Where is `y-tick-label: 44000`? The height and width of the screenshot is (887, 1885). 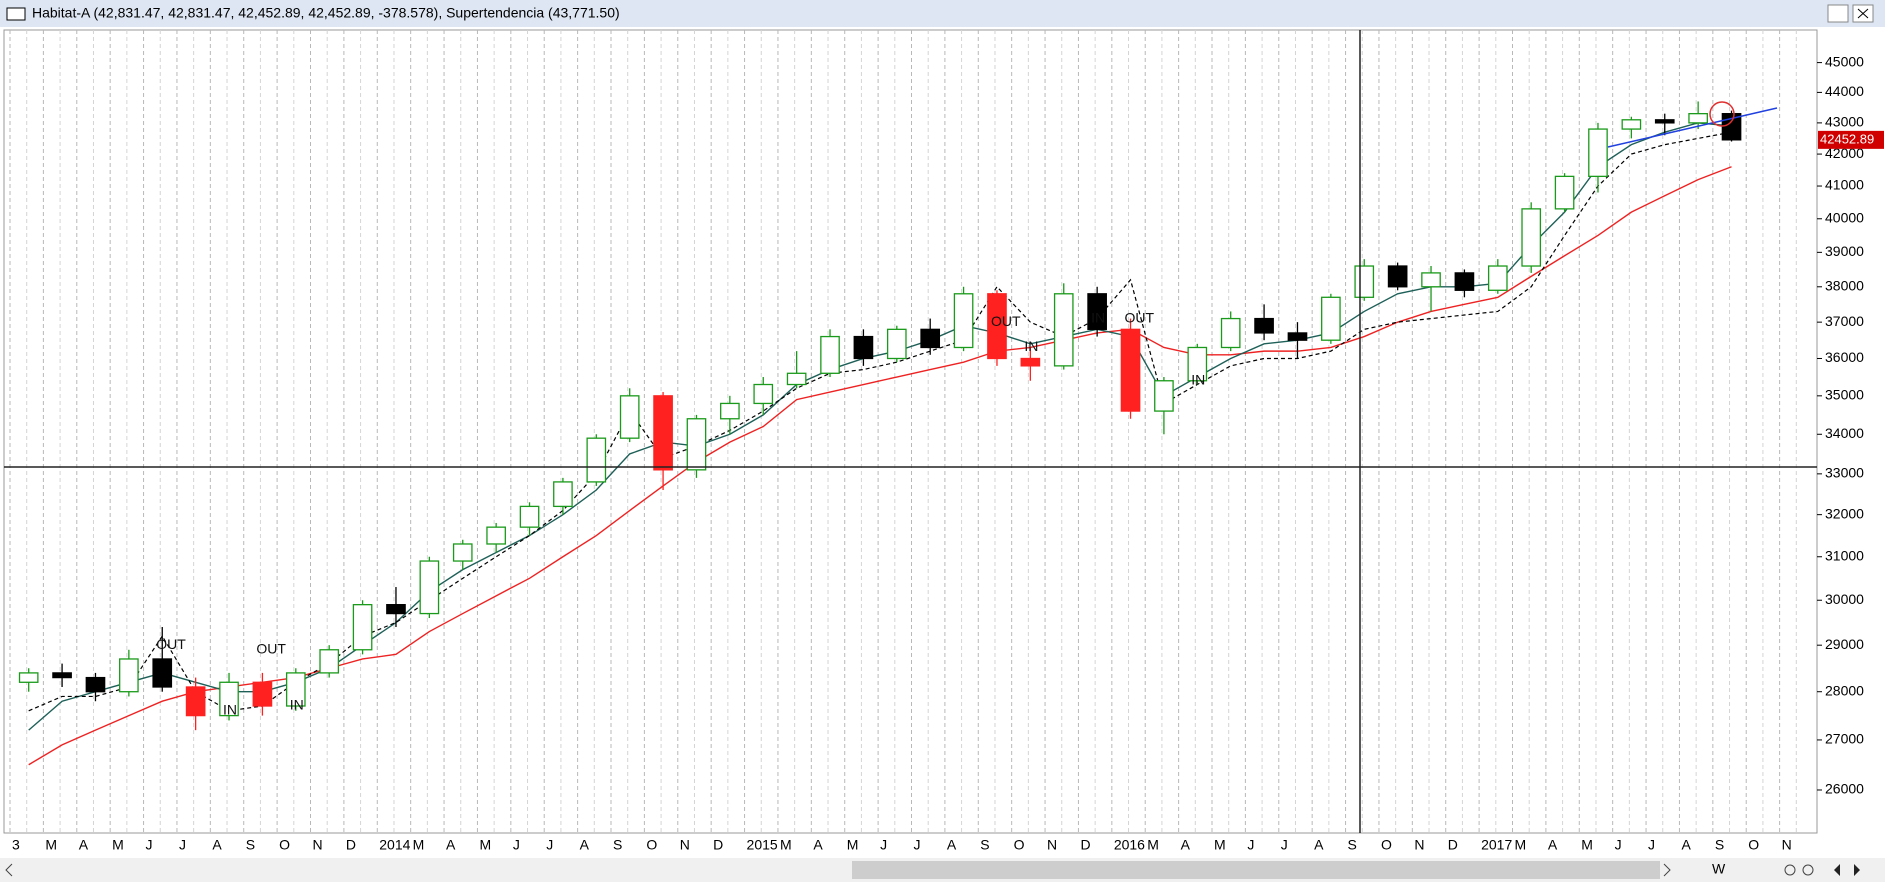 y-tick-label: 44000 is located at coordinates (1844, 91).